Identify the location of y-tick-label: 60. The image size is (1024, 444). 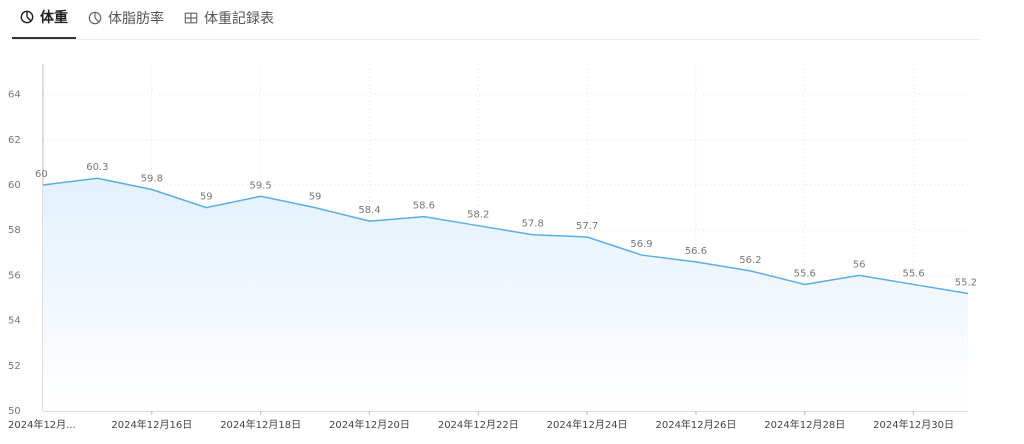
(14, 185).